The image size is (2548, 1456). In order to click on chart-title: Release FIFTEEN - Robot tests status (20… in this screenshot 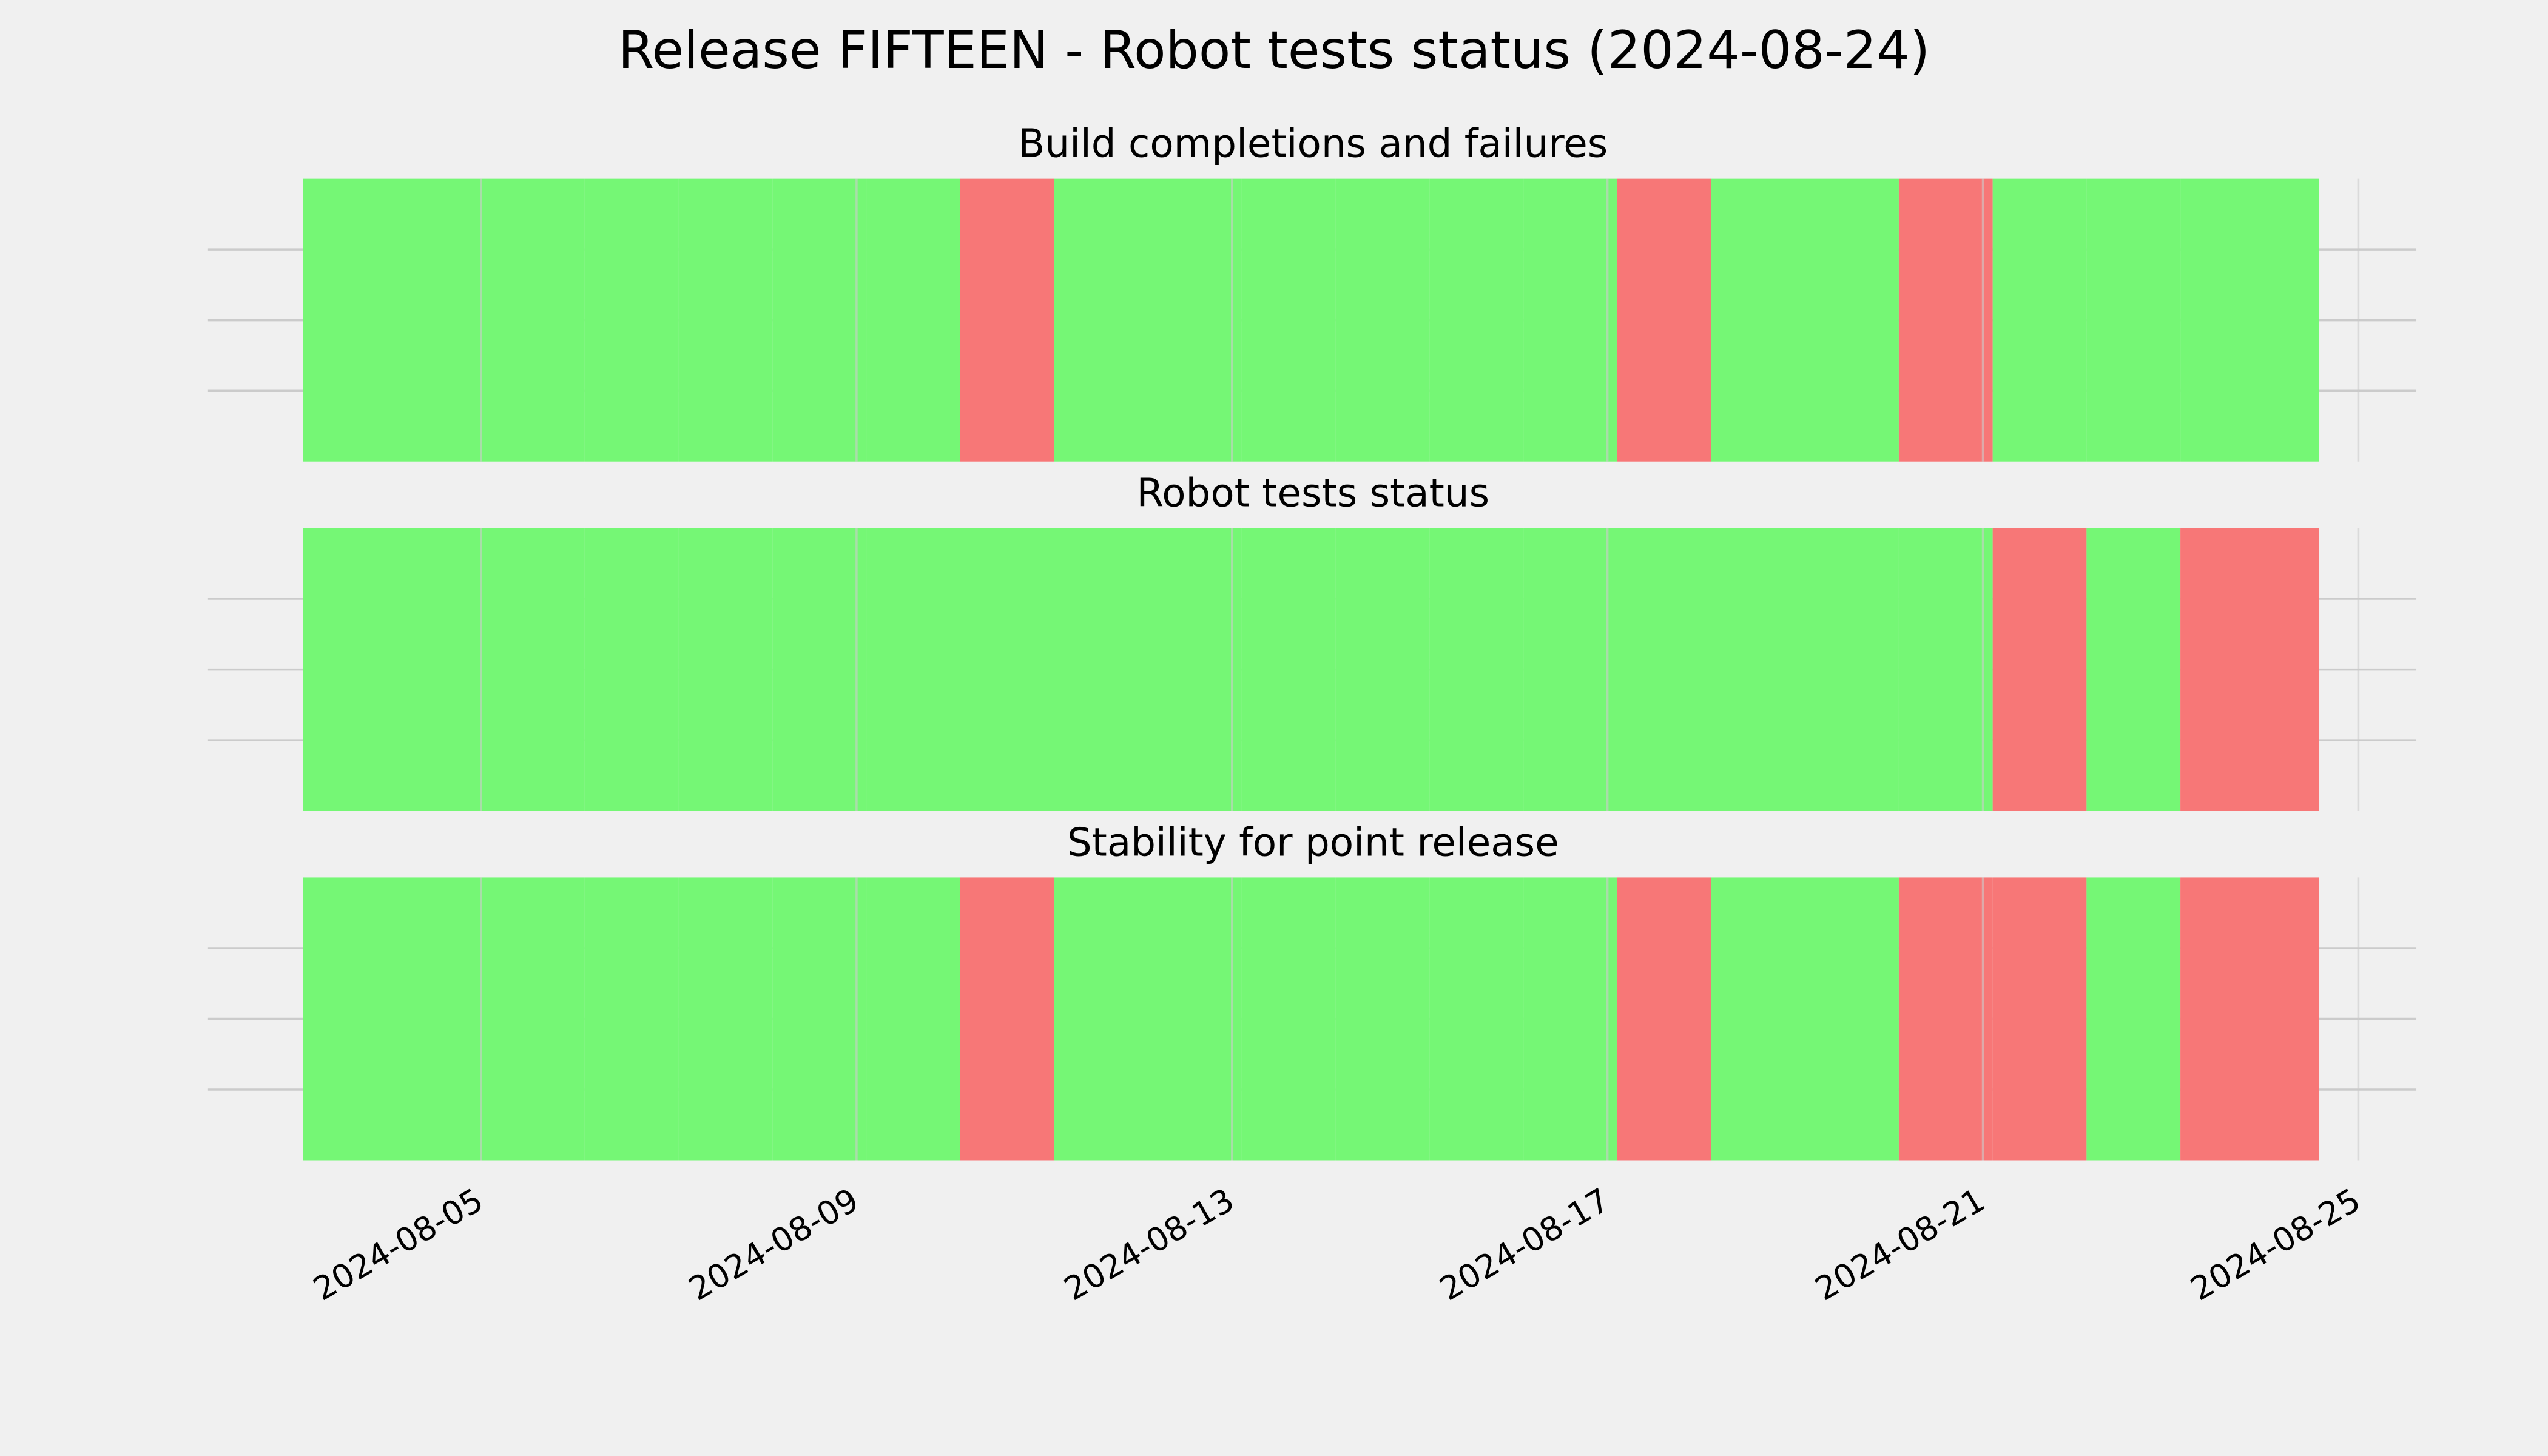, I will do `click(1274, 50)`.